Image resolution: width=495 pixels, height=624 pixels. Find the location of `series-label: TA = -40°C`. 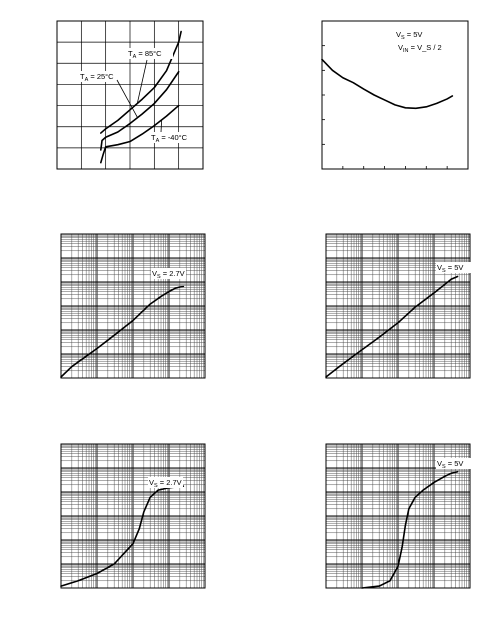

series-label: TA = -40°C is located at coordinates (169, 138).